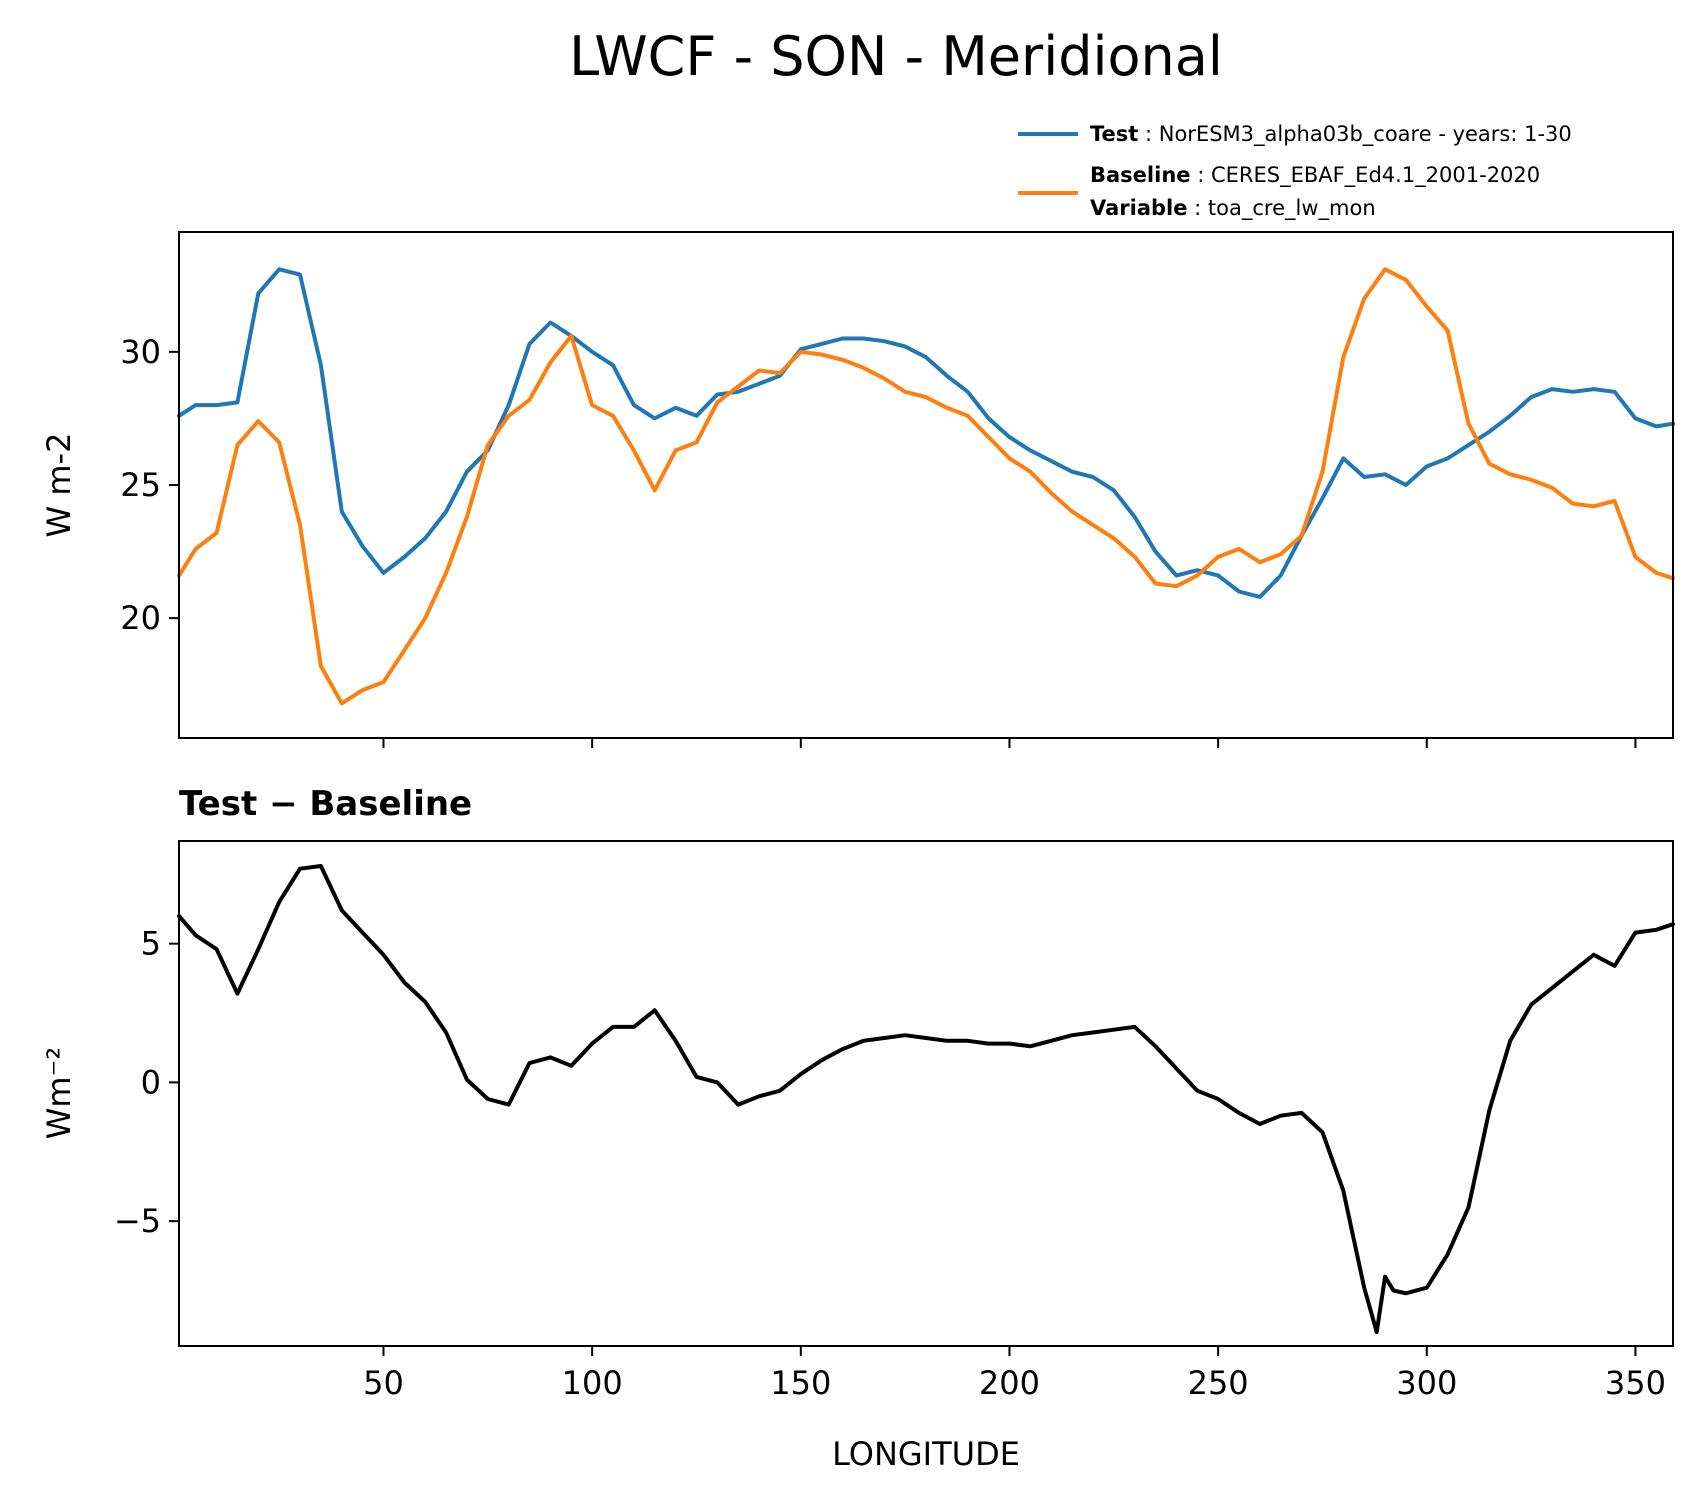 The width and height of the screenshot is (1696, 1496). What do you see at coordinates (1114, 134) in the screenshot?
I see `legend-test-label: Test` at bounding box center [1114, 134].